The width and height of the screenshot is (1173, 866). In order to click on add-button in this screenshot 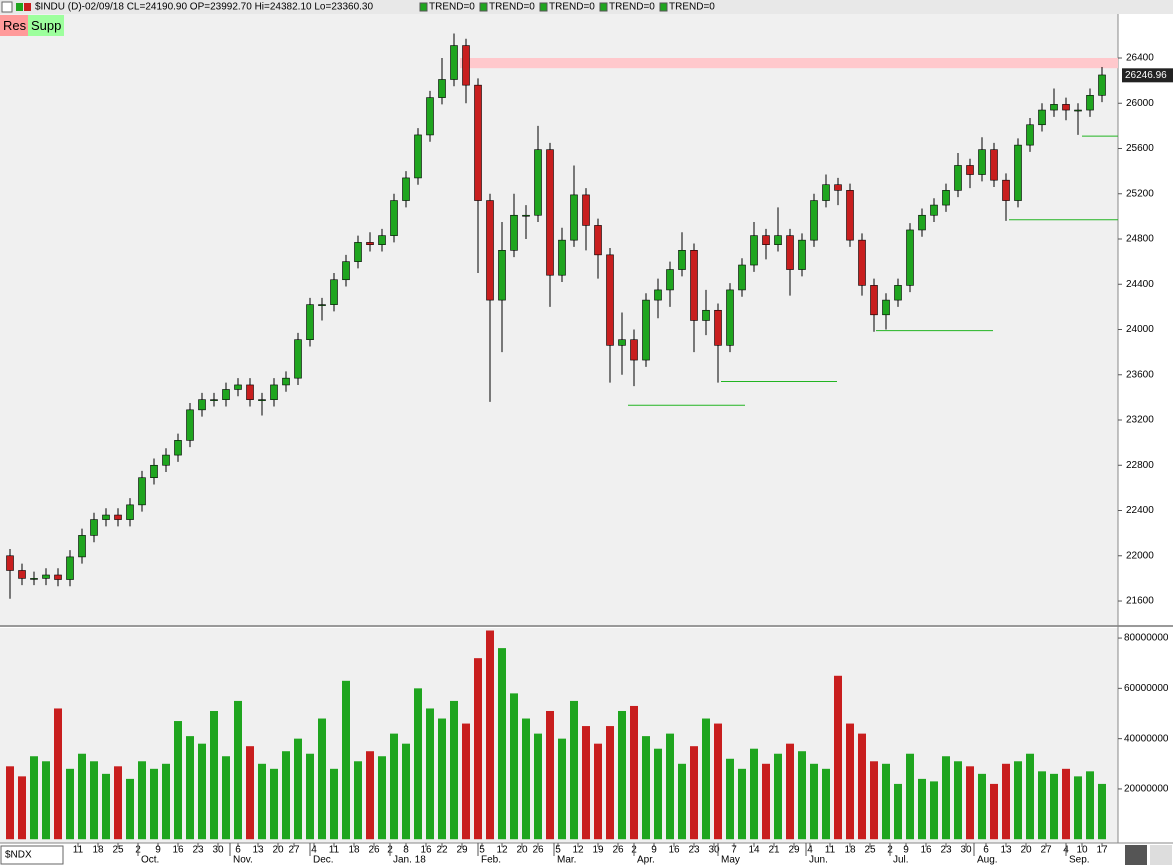, I will do `click(1161, 855)`.